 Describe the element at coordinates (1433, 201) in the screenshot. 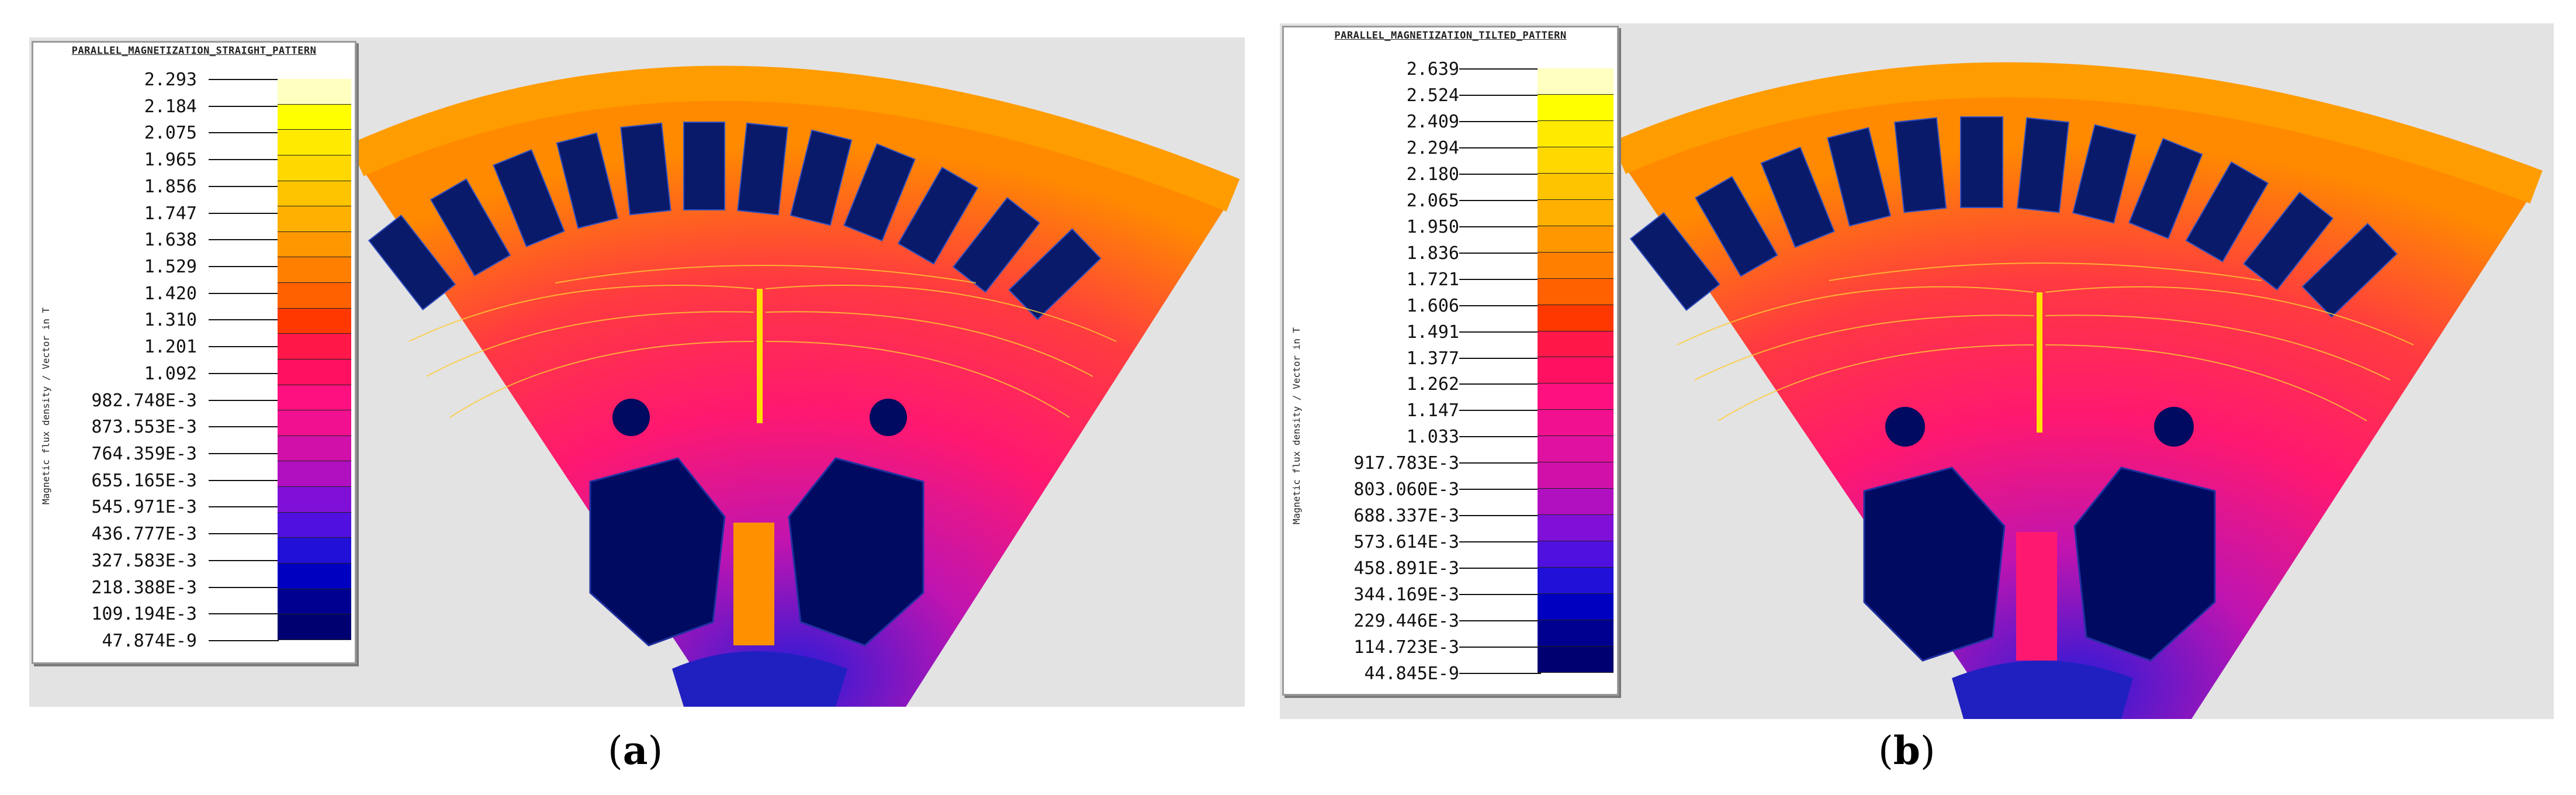

I see `legend-tick-label: 2.065` at that location.